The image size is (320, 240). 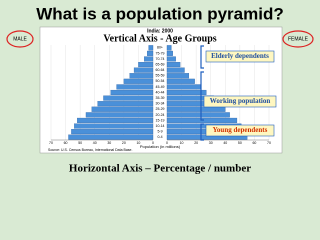 I want to click on slide-title: What is a population pyramid?, so click(x=159, y=13).